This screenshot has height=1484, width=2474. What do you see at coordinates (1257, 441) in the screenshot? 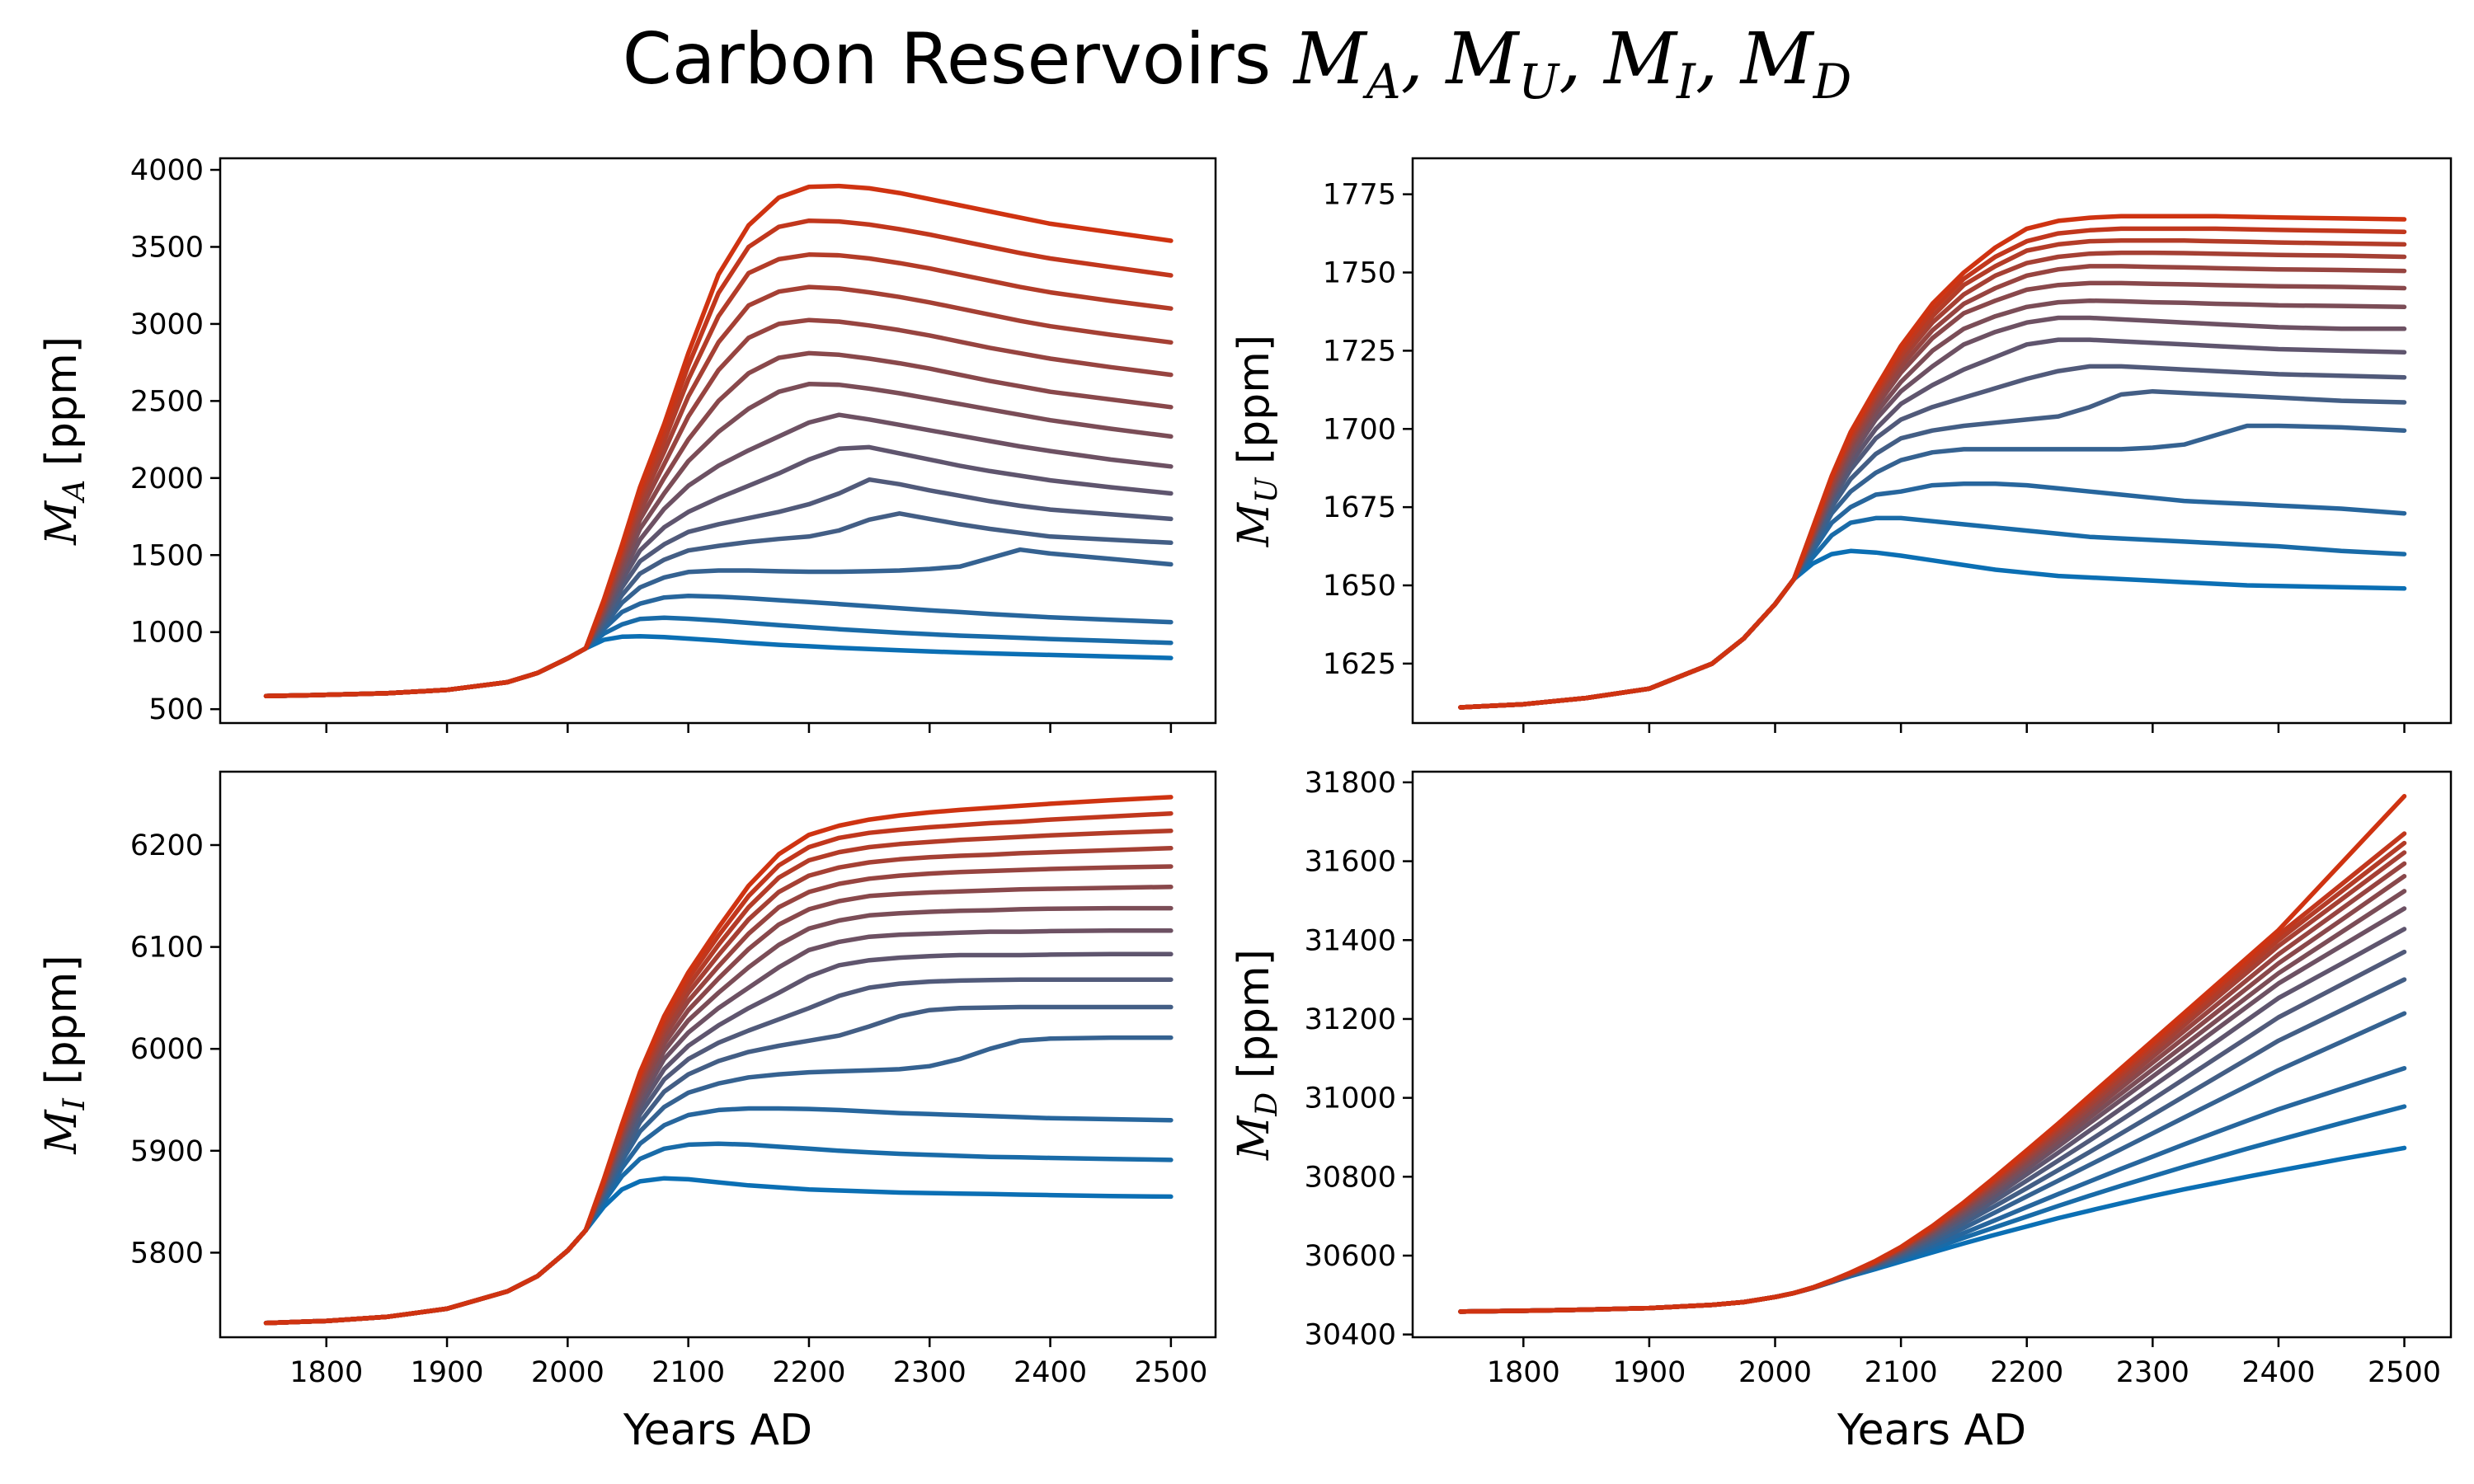
I see `y-axis-label: MU [ppm]` at bounding box center [1257, 441].